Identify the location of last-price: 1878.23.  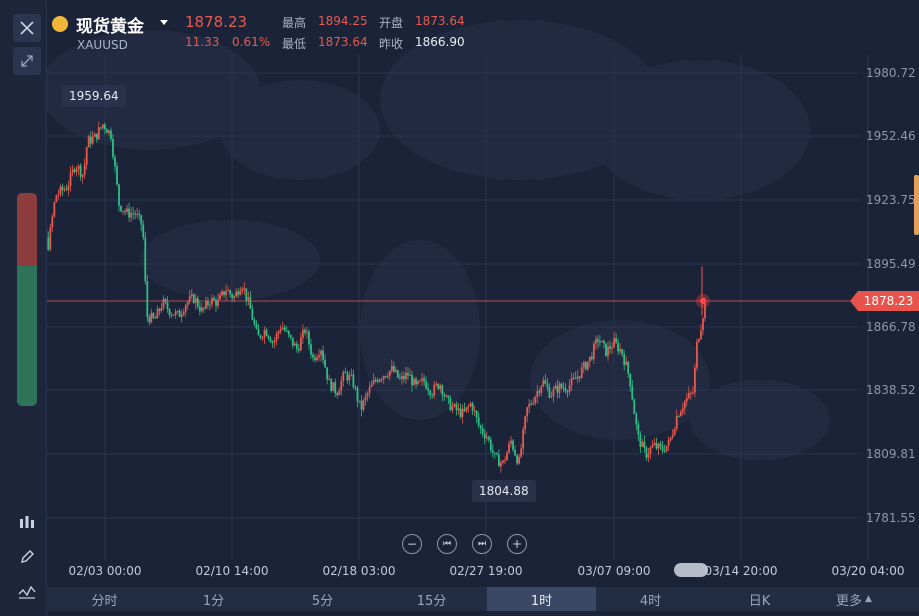
(216, 22).